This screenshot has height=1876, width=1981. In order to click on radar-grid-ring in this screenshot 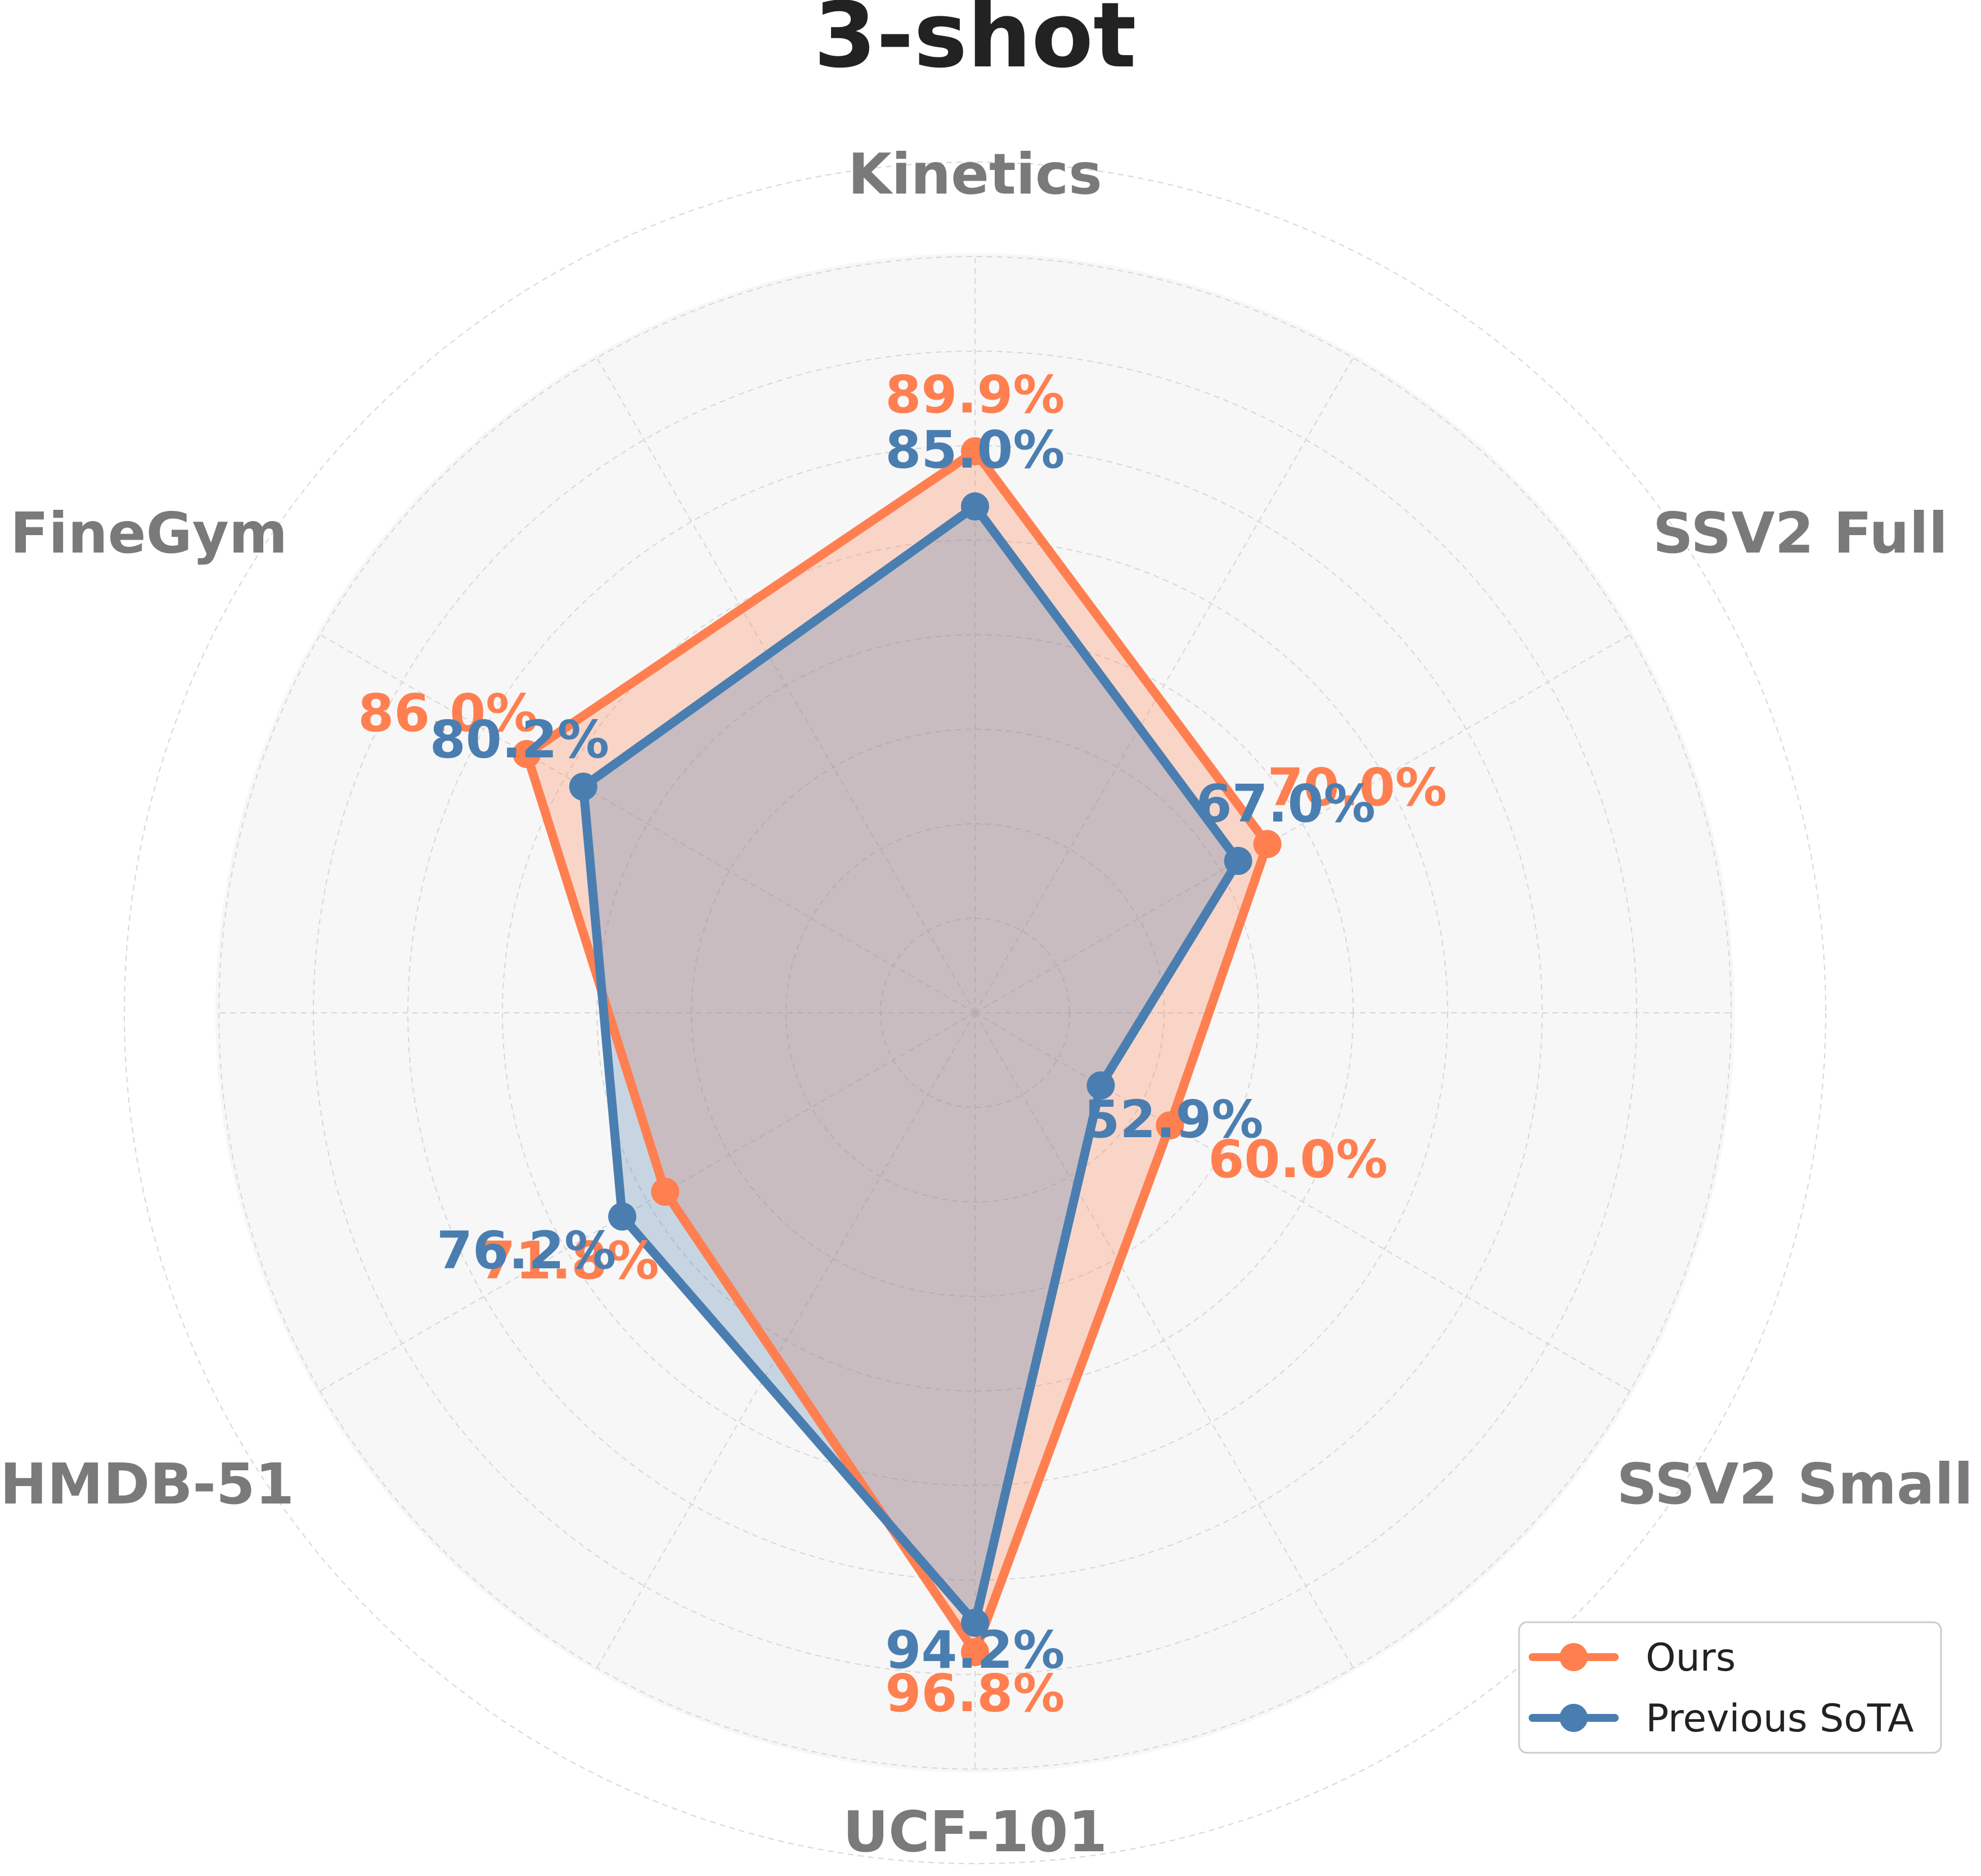, I will do `click(975, 1012)`.